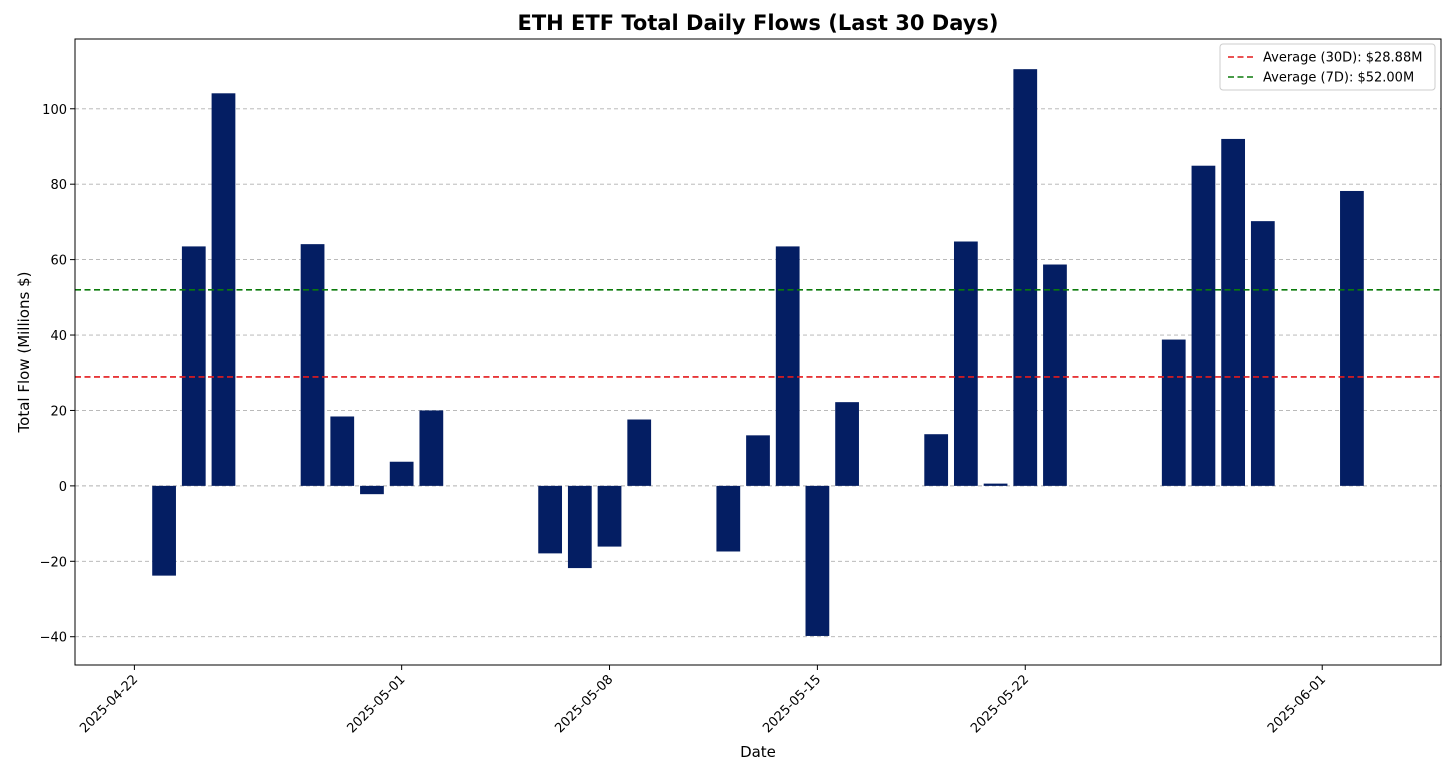 This screenshot has height=777, width=1456. Describe the element at coordinates (1000, 704) in the screenshot. I see `x-tick-label: 2025-05-22` at that location.